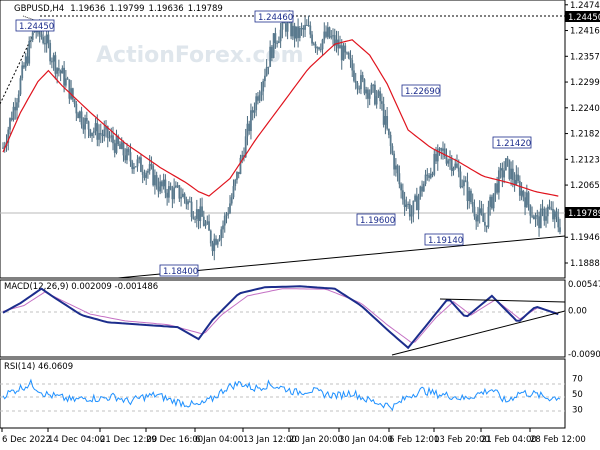 The height and width of the screenshot is (450, 600). I want to click on time-tick-label: 28 Feb 12:00, so click(558, 440).